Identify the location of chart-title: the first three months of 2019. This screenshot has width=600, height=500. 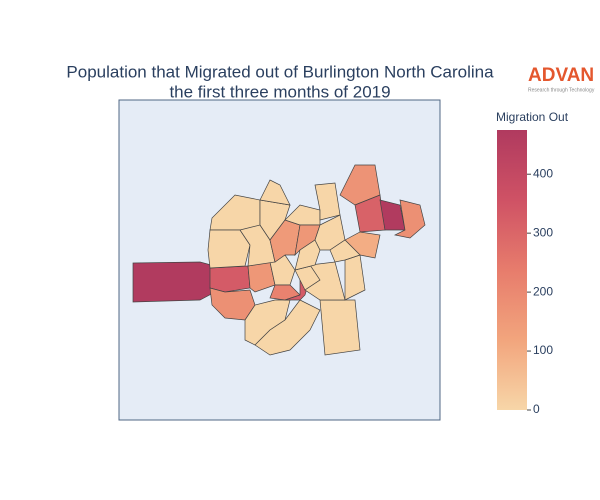
(279, 91).